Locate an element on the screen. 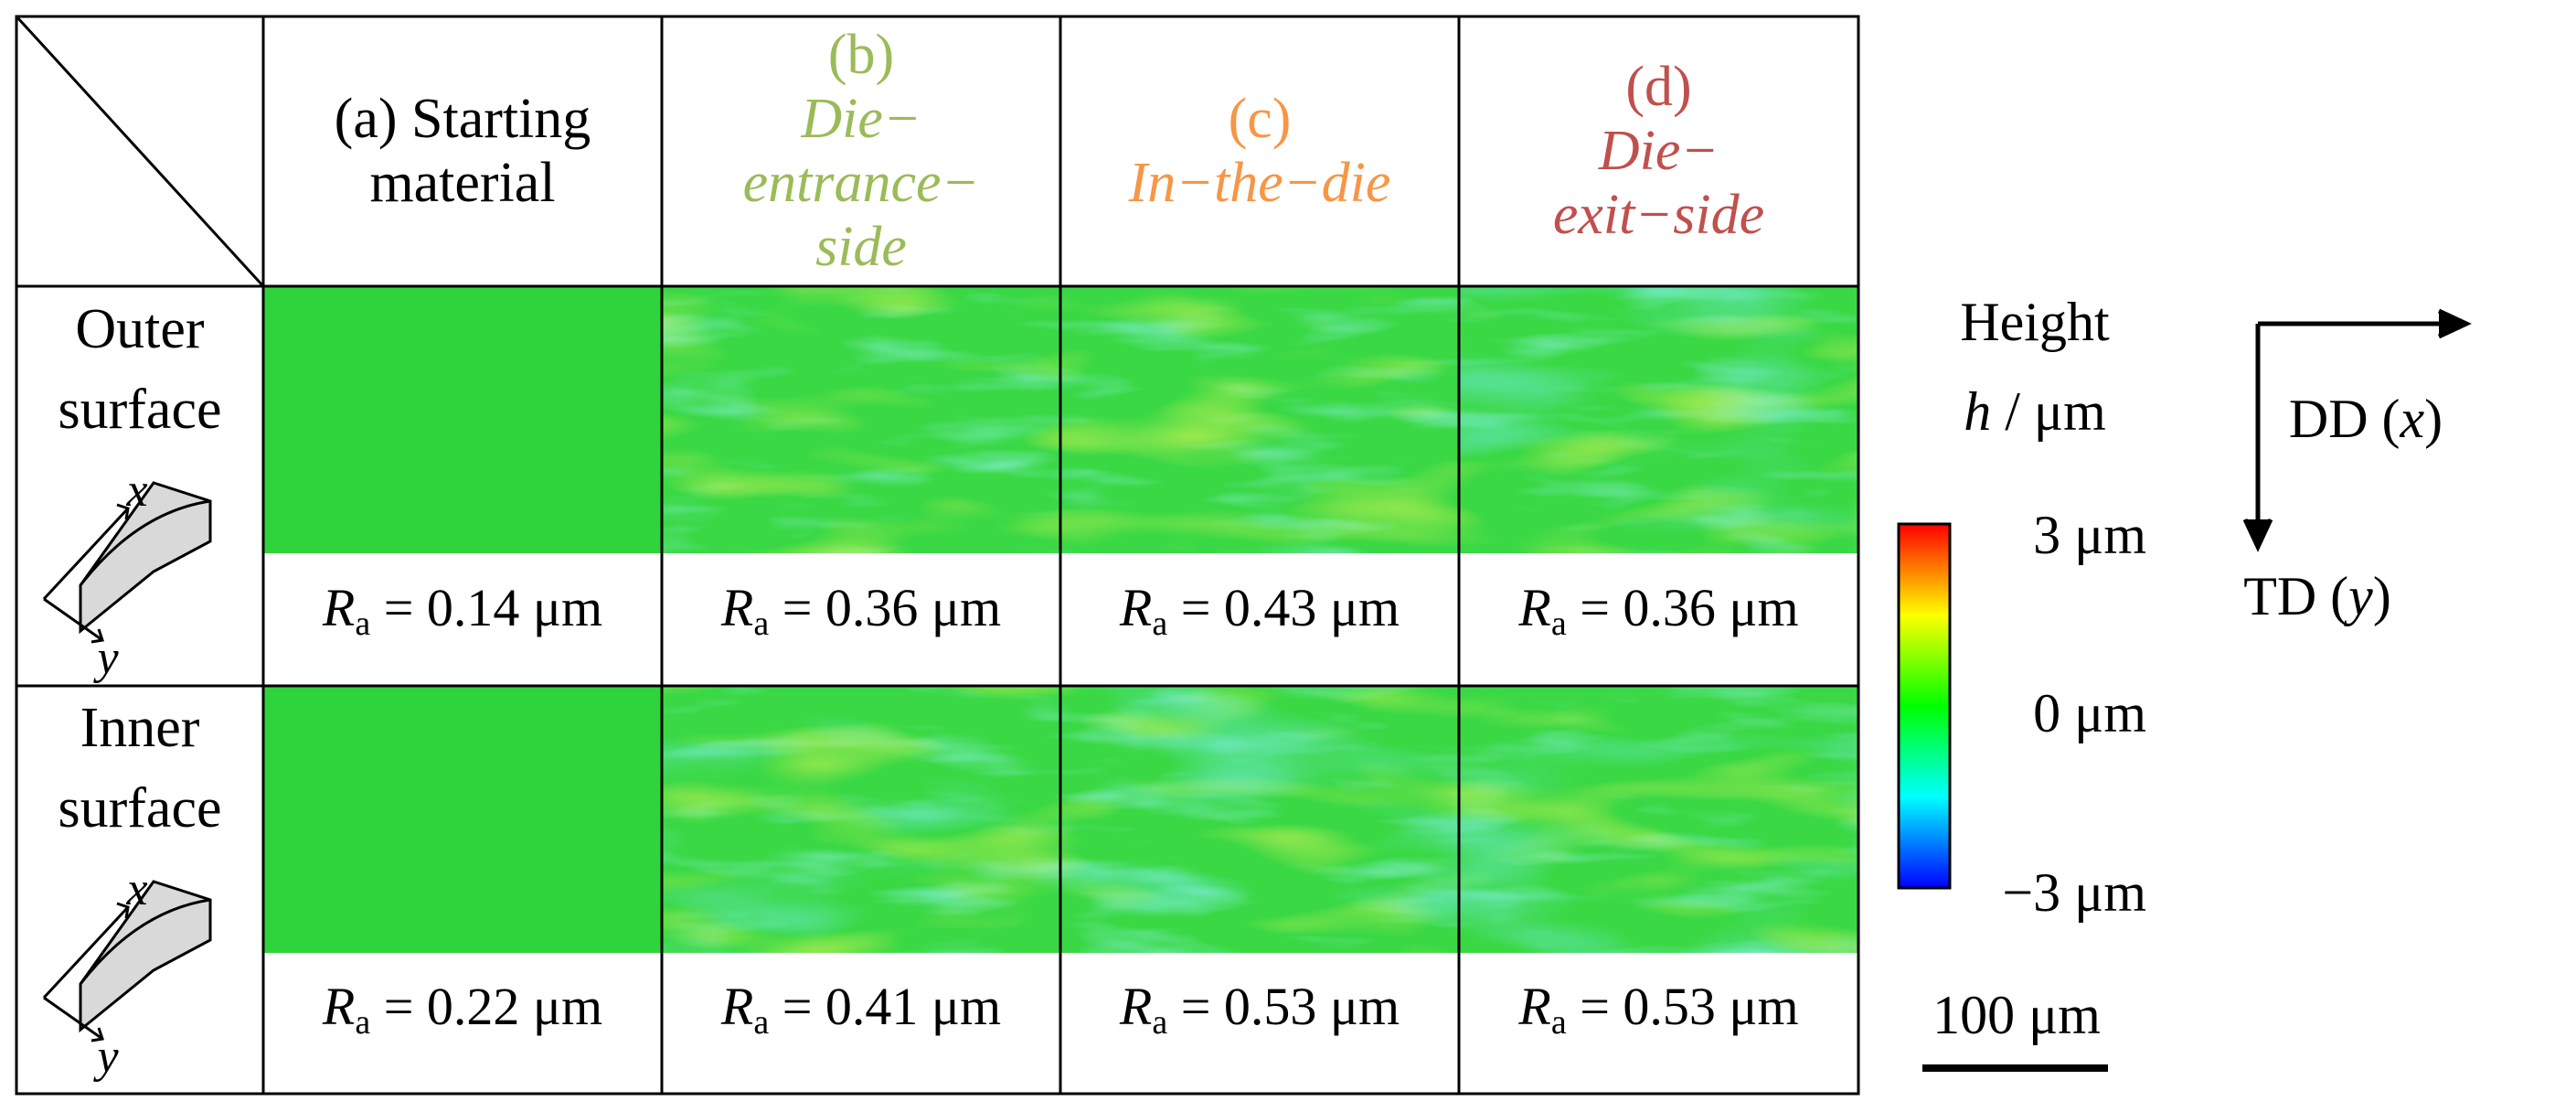 Image resolution: width=2576 pixels, height=1112 pixels. column-header-text: In−the−die is located at coordinates (1259, 183).